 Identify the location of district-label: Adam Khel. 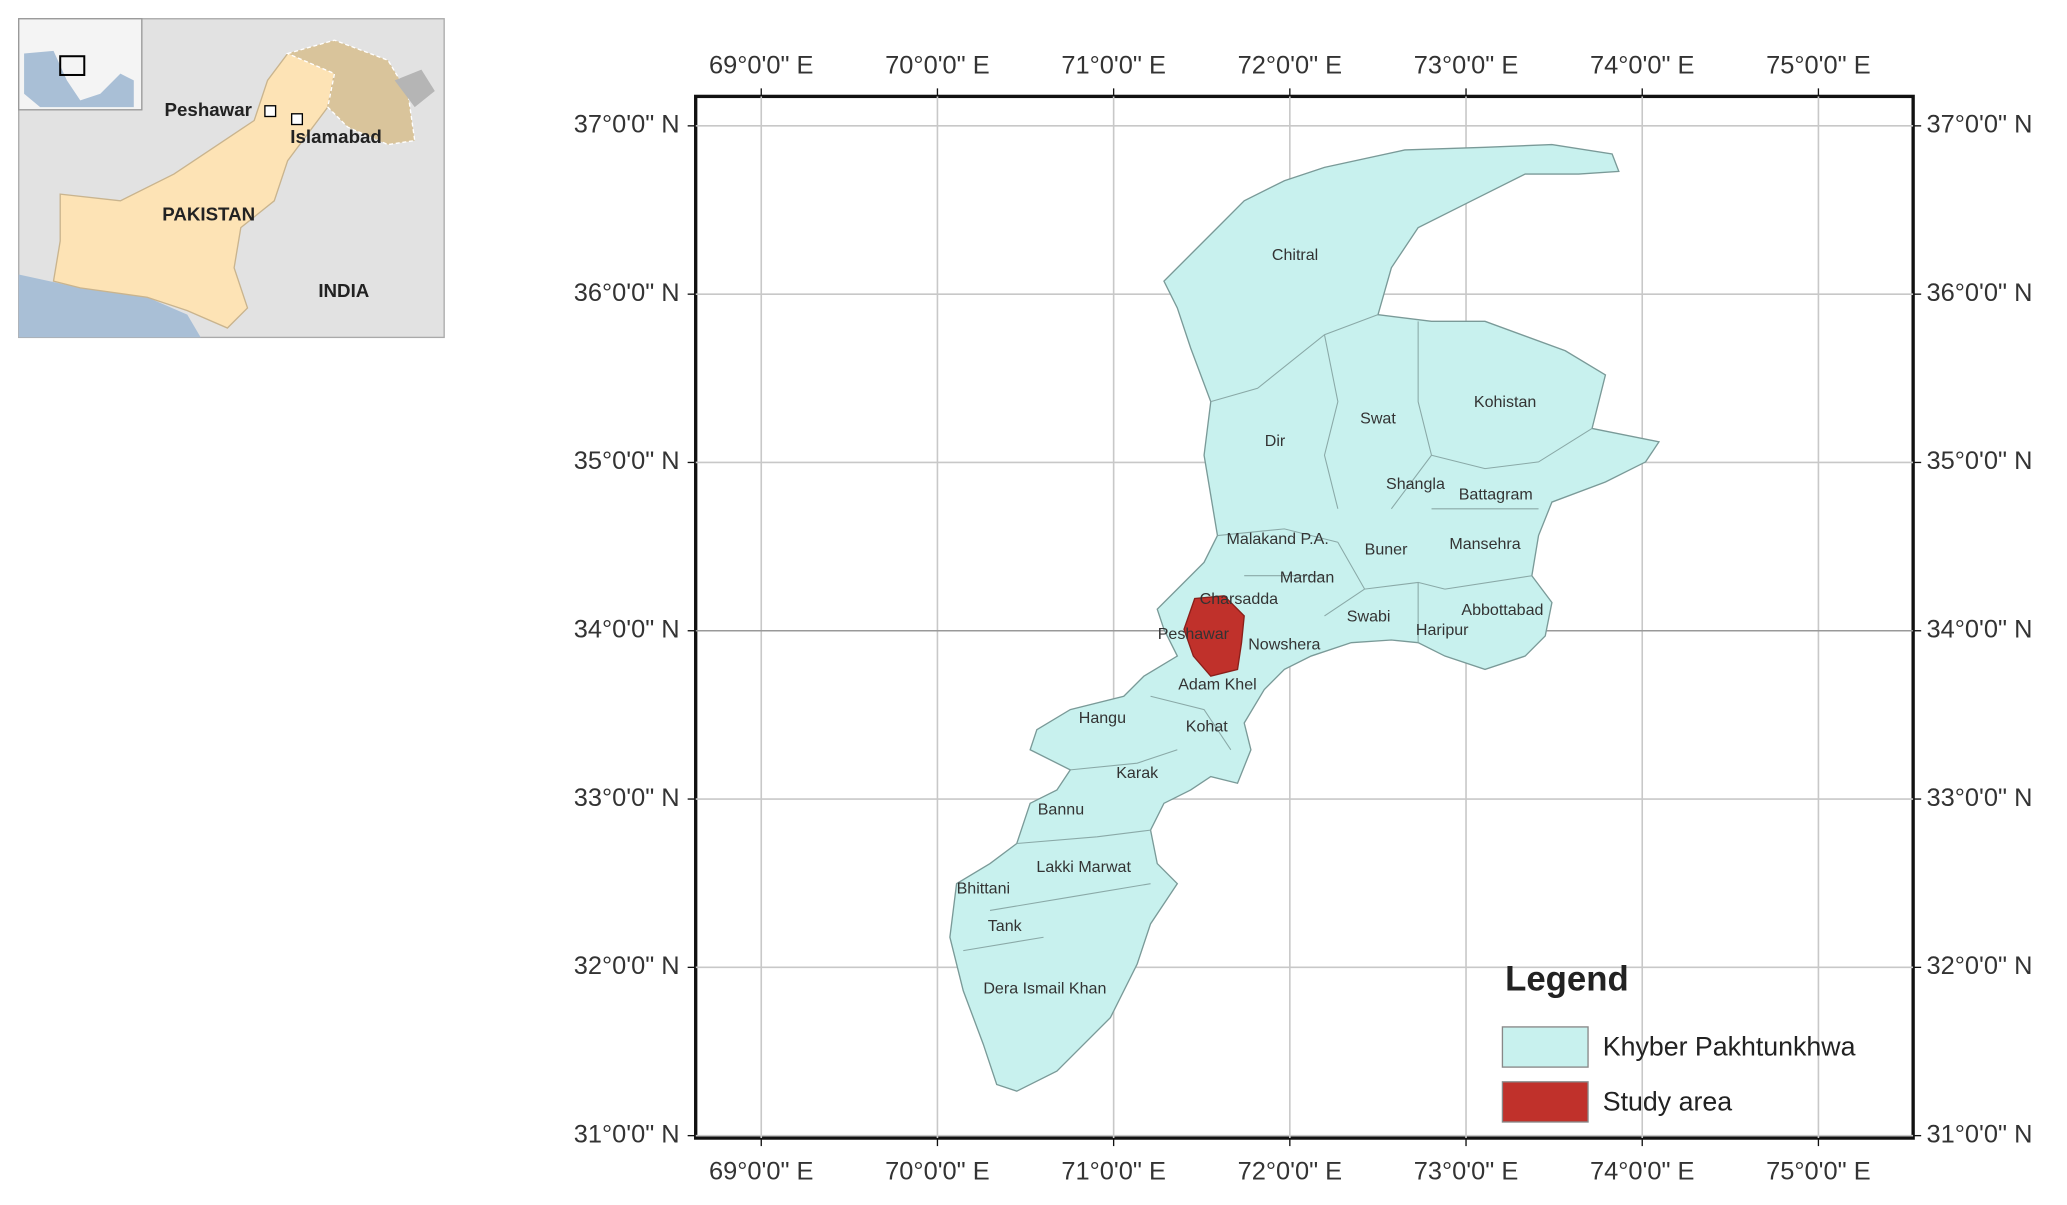
(1217, 685).